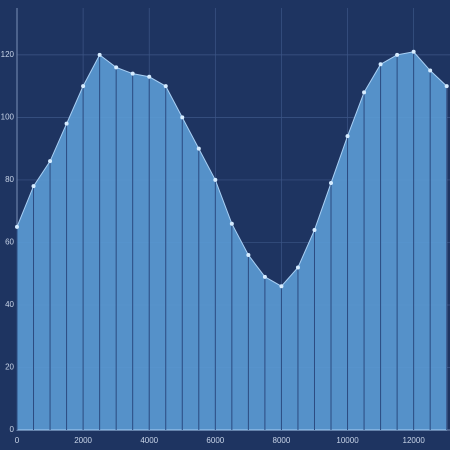 The width and height of the screenshot is (450, 450). What do you see at coordinates (17, 440) in the screenshot?
I see `x-tick-label: 0` at bounding box center [17, 440].